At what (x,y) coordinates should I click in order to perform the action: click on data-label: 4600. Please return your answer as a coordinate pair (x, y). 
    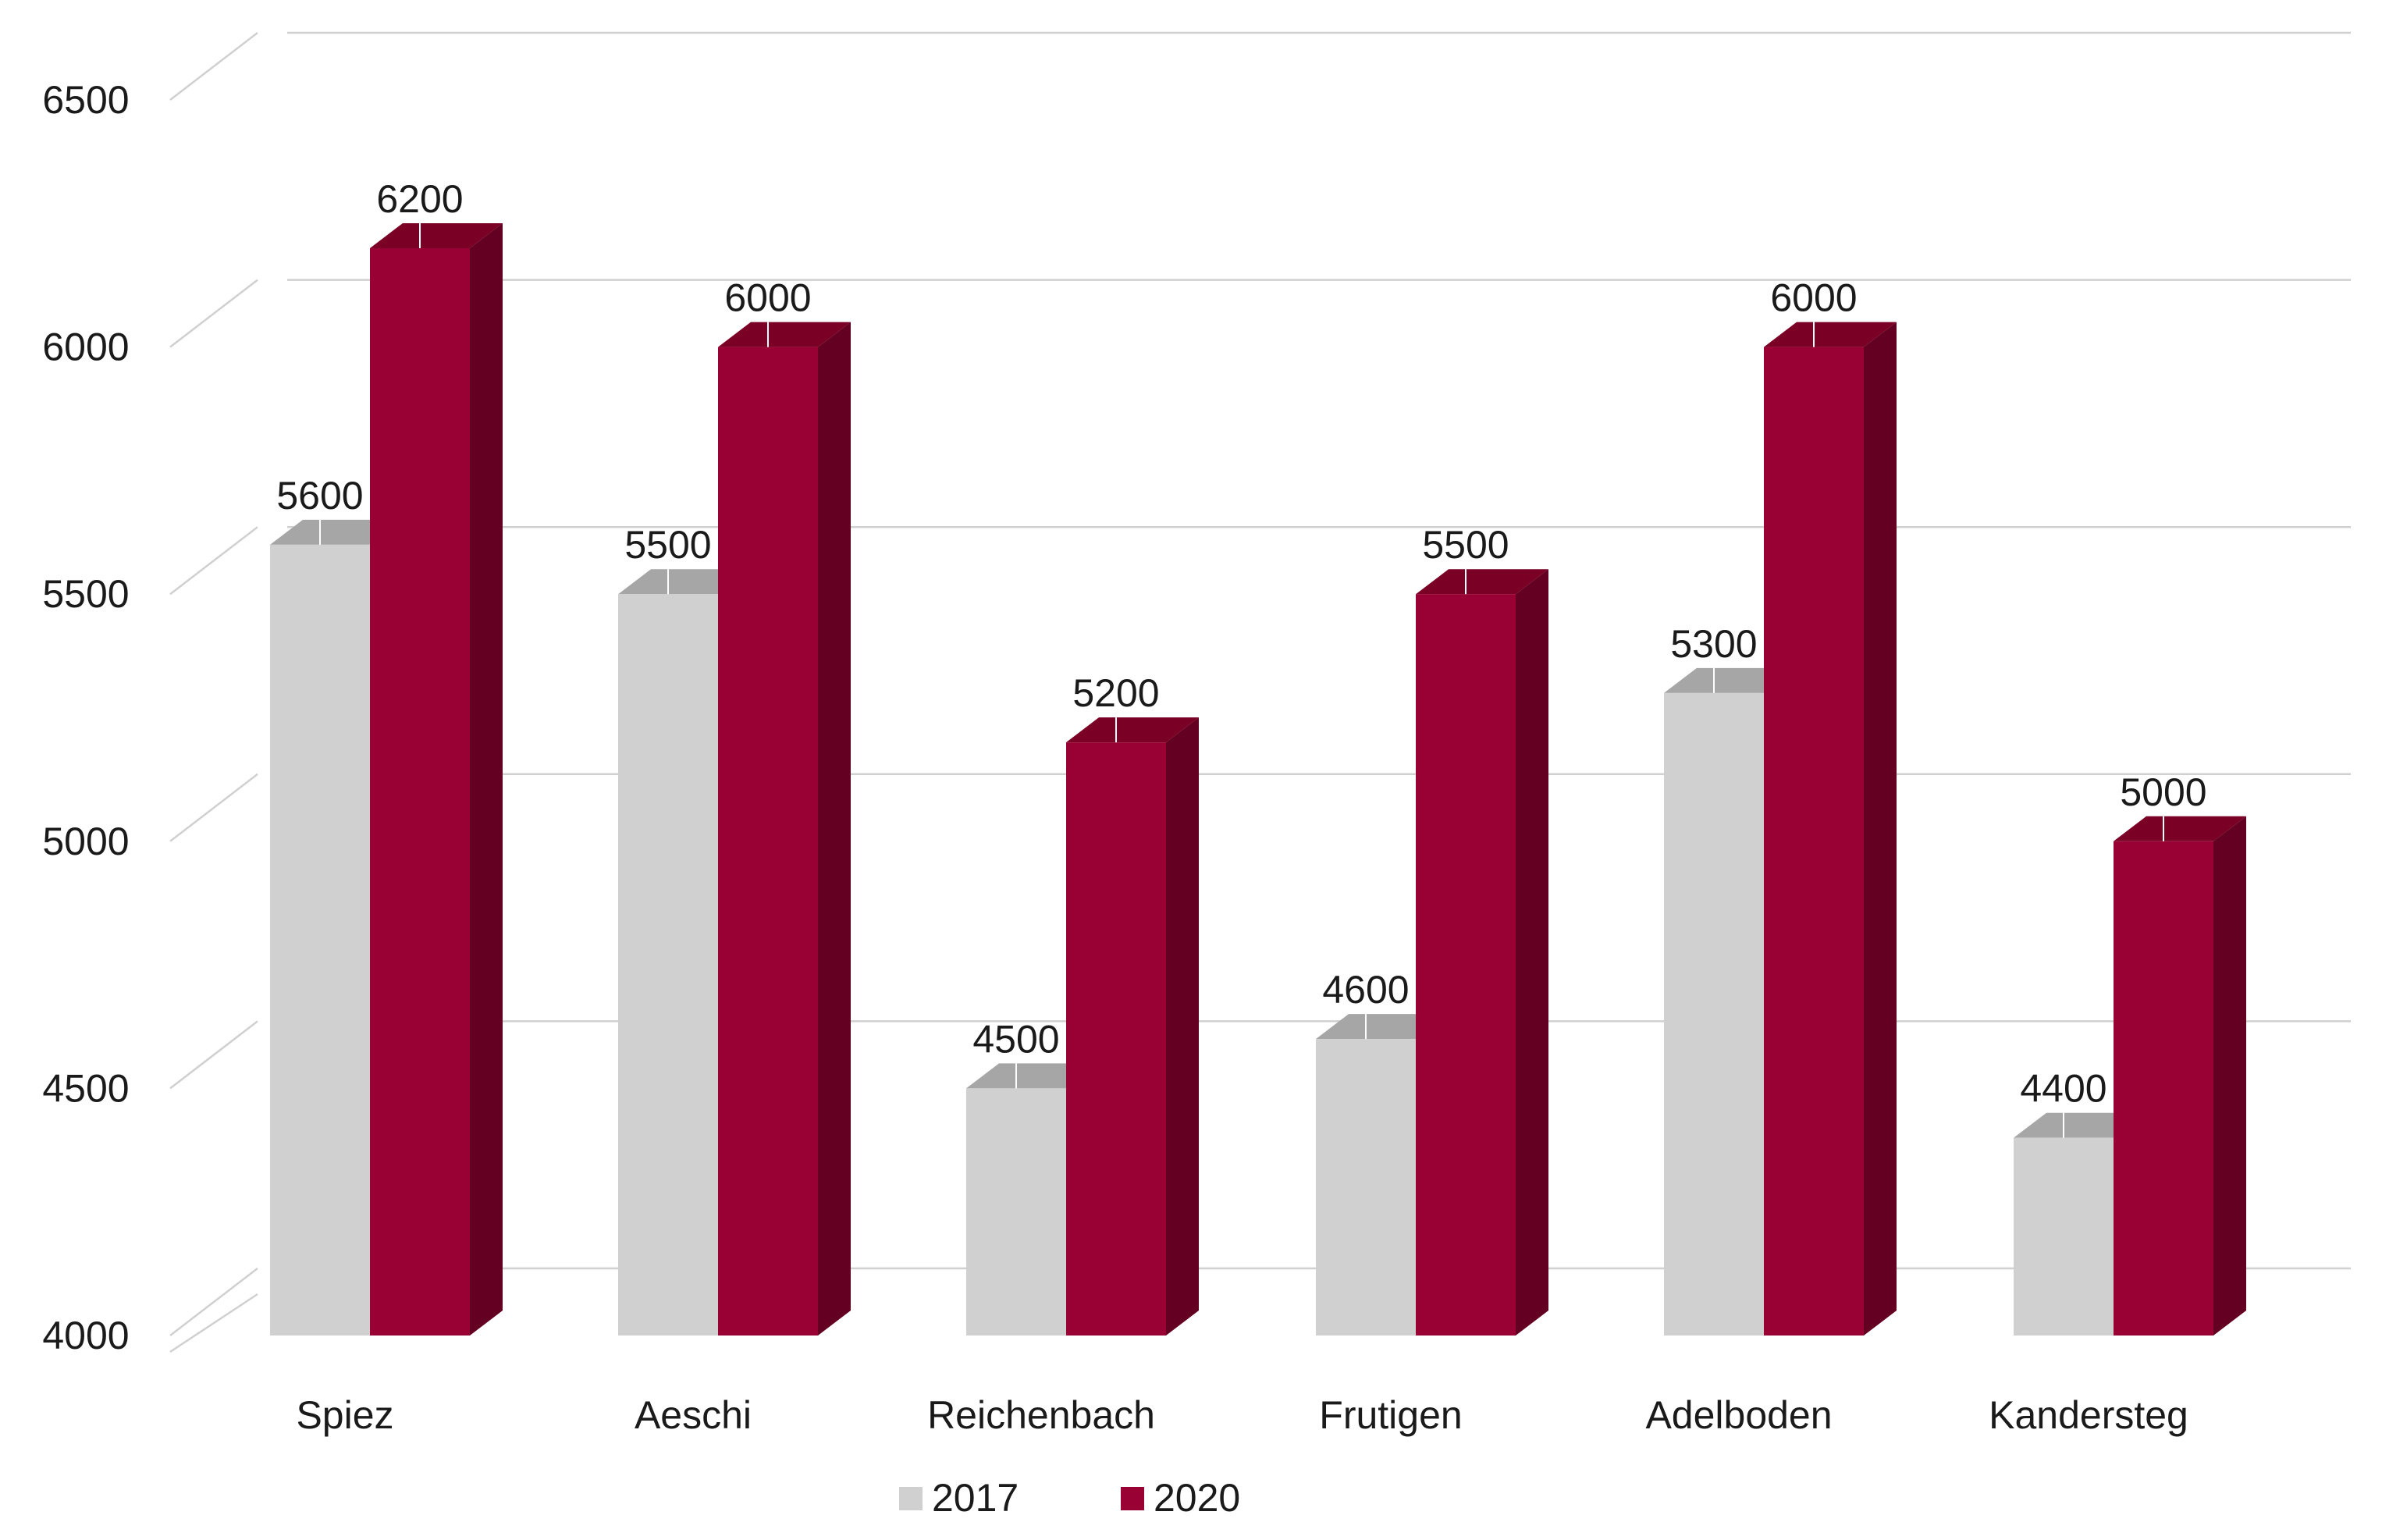
    Looking at the image, I should click on (1365, 990).